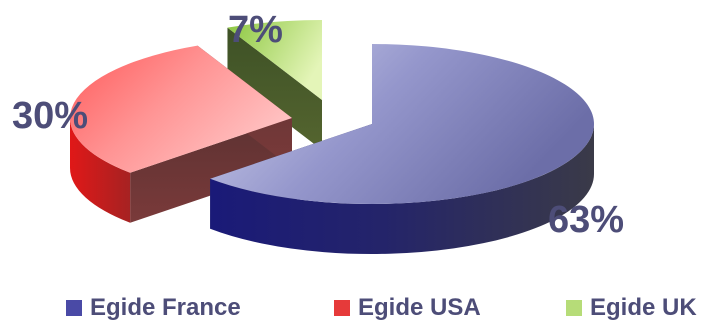  Describe the element at coordinates (586, 220) in the screenshot. I see `data-label-egide-france: 63%` at that location.